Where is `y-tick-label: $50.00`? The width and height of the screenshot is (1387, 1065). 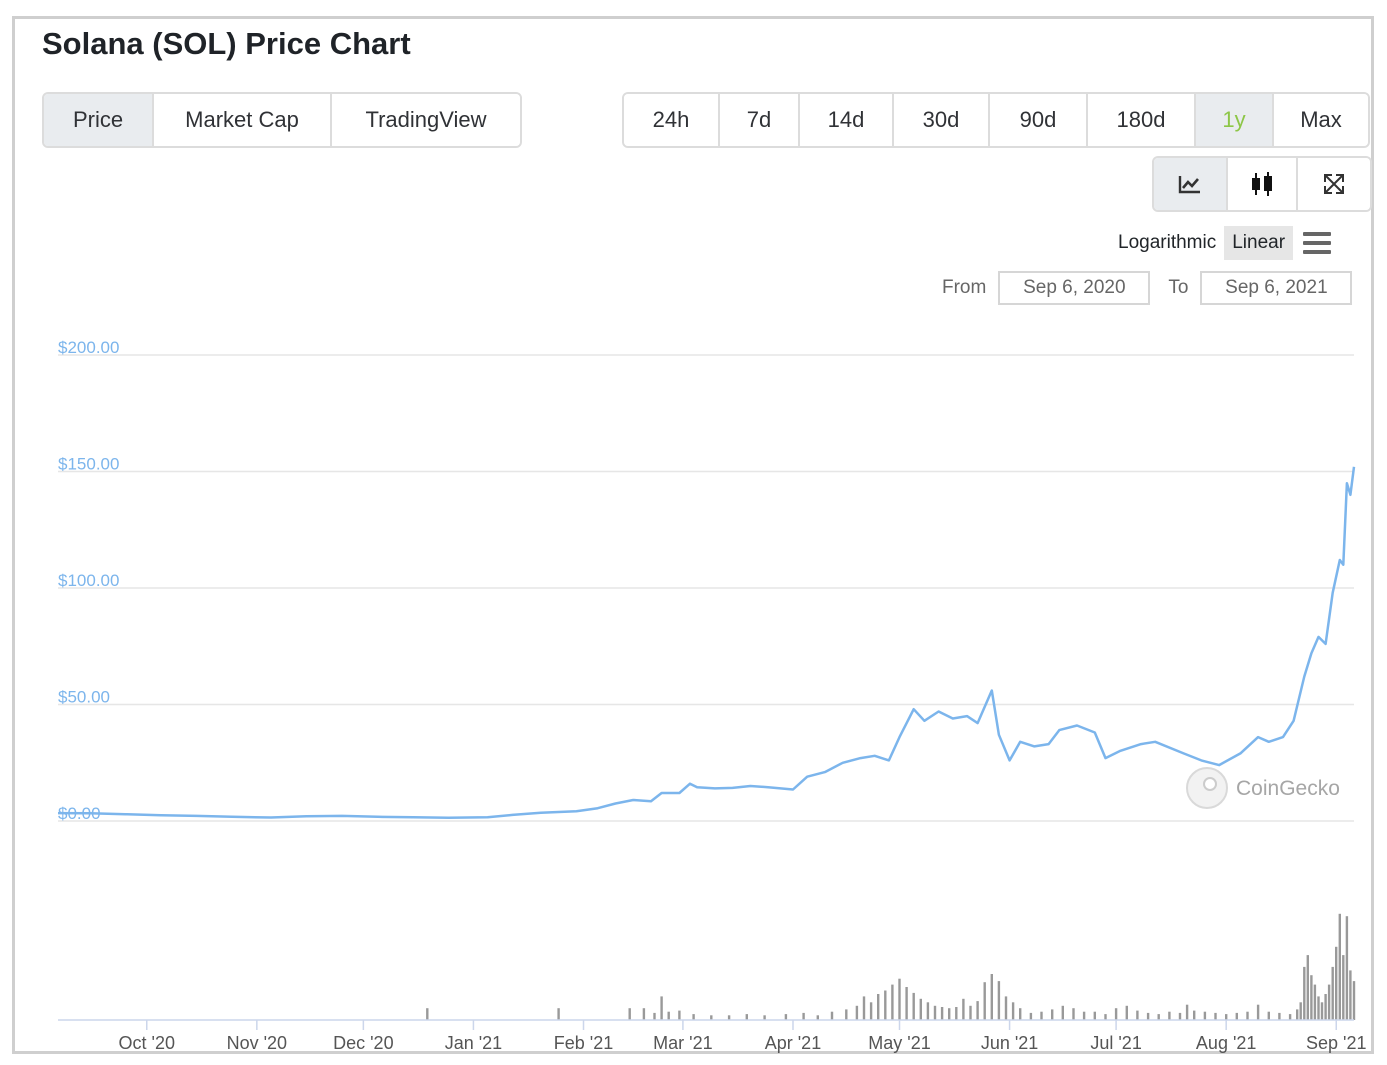 y-tick-label: $50.00 is located at coordinates (84, 697).